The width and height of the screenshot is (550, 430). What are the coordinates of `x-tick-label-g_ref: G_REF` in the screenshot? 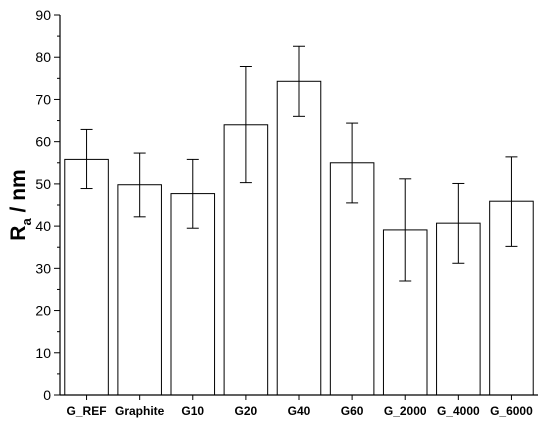 It's located at (87, 411).